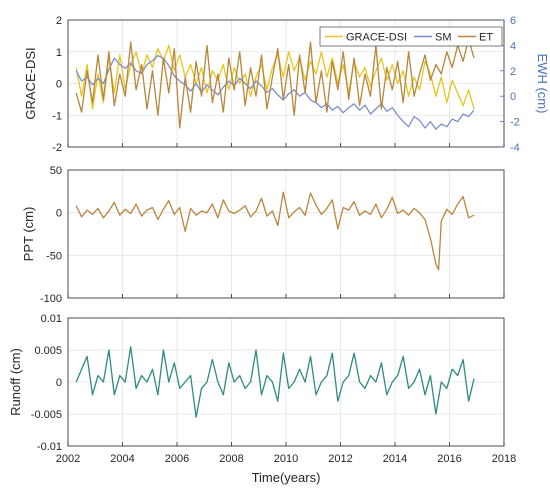  I want to click on y-axis-label: GRACE-DSI, so click(30, 83).